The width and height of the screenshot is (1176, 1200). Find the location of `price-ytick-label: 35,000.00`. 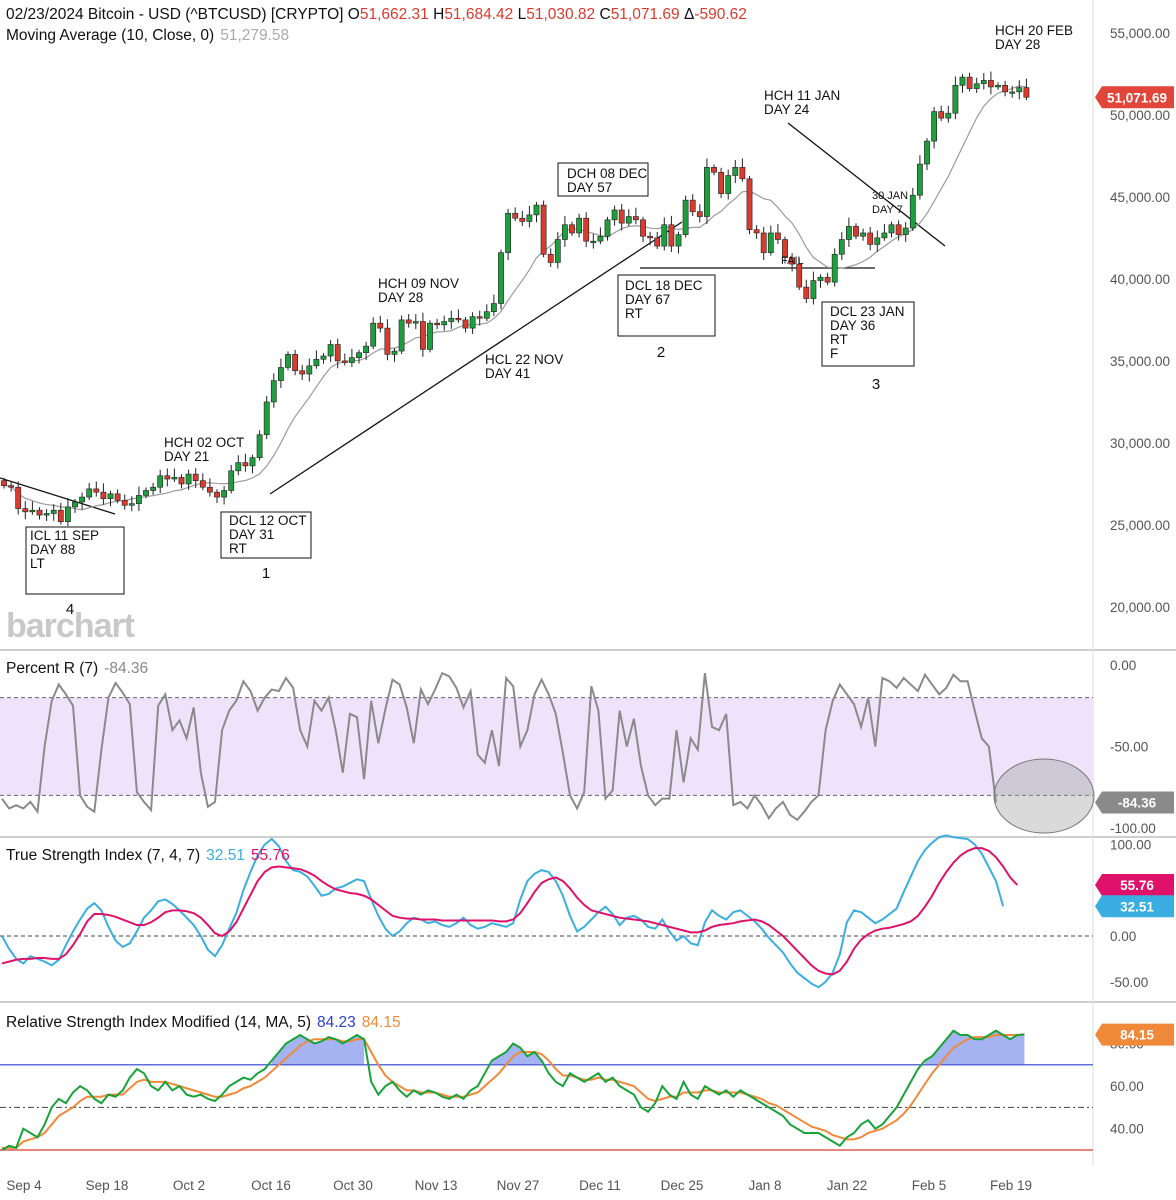

price-ytick-label: 35,000.00 is located at coordinates (1140, 361).